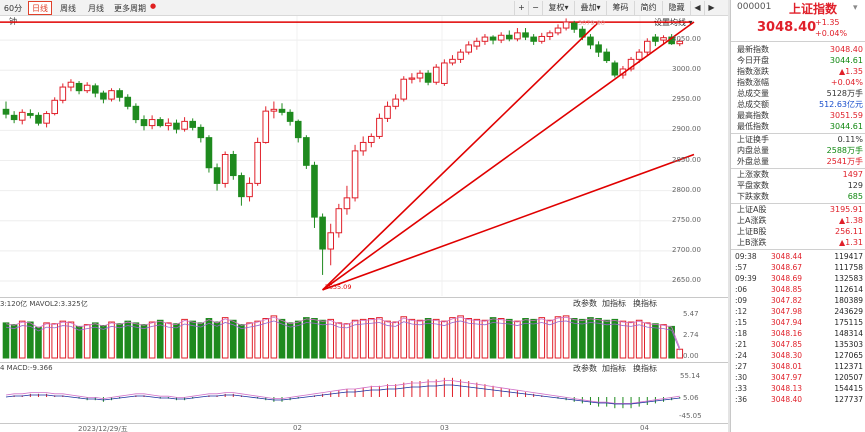 This screenshot has height=432, width=865. Describe the element at coordinates (342, 392) in the screenshot. I see `macd-dif-line` at that location.